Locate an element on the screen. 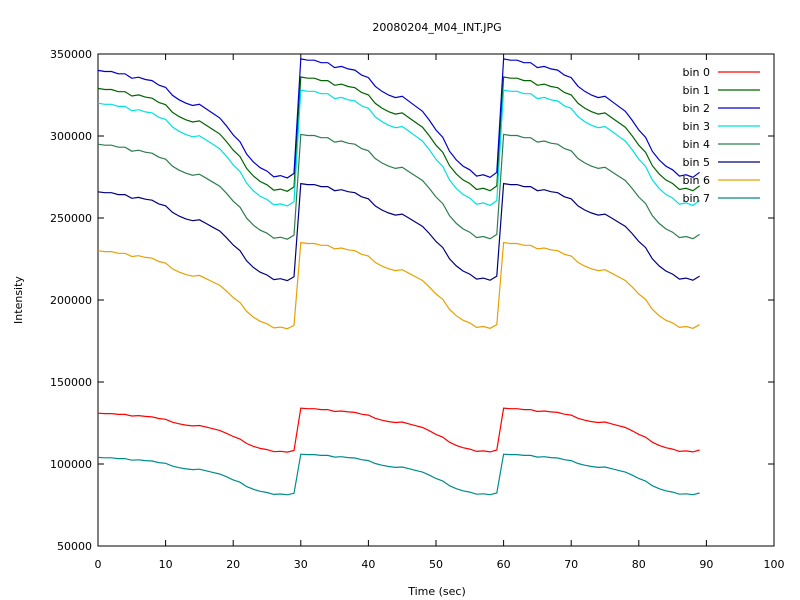  x-tick-label: 80 is located at coordinates (639, 564).